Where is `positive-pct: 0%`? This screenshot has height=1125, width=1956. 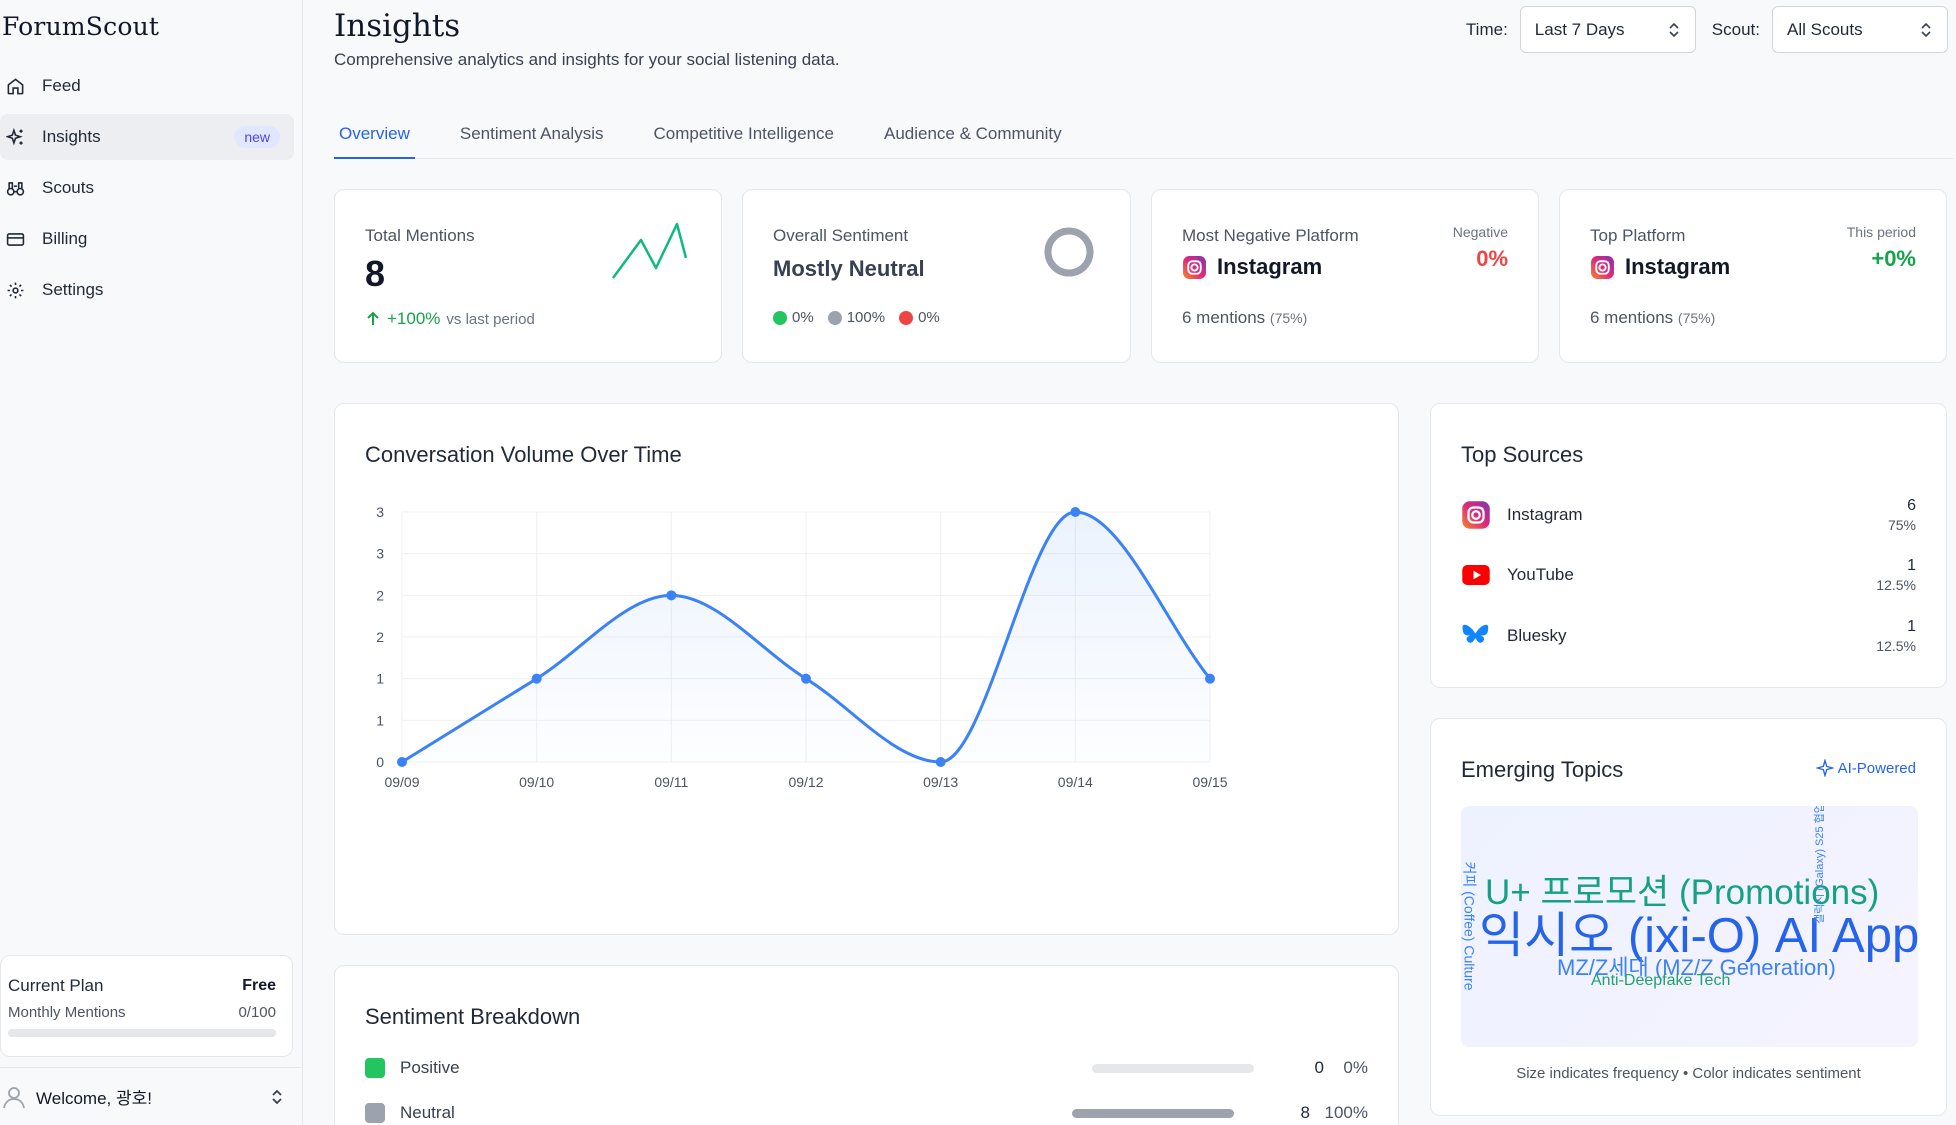 positive-pct: 0% is located at coordinates (1355, 1067).